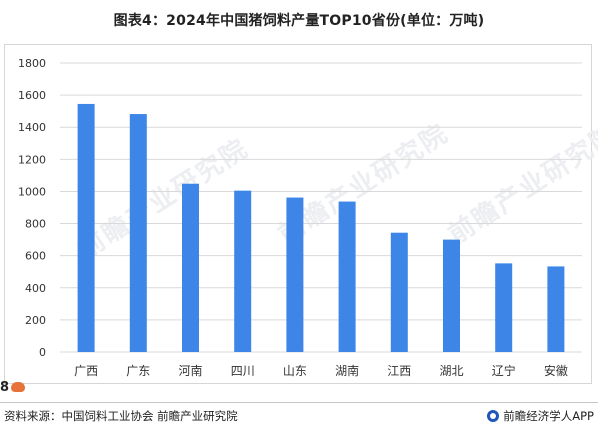  Describe the element at coordinates (138, 233) in the screenshot. I see `bar-广东` at that location.